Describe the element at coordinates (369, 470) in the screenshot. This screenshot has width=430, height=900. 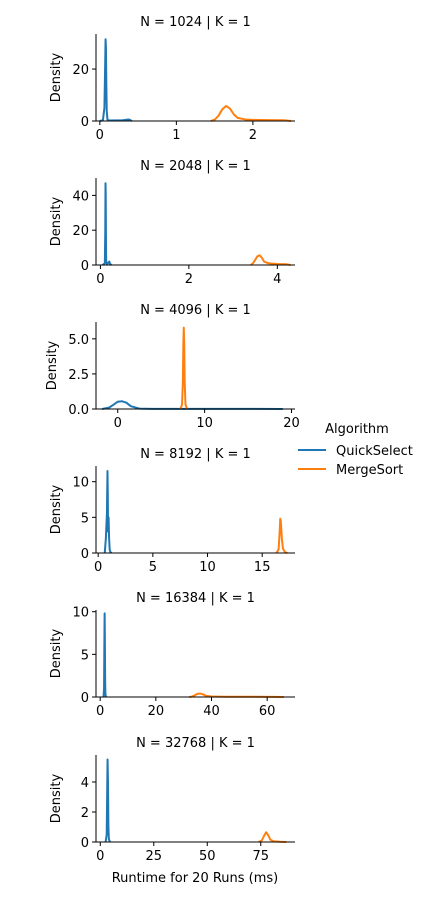
I see `legend-label-mergesort: MergeSort` at that location.